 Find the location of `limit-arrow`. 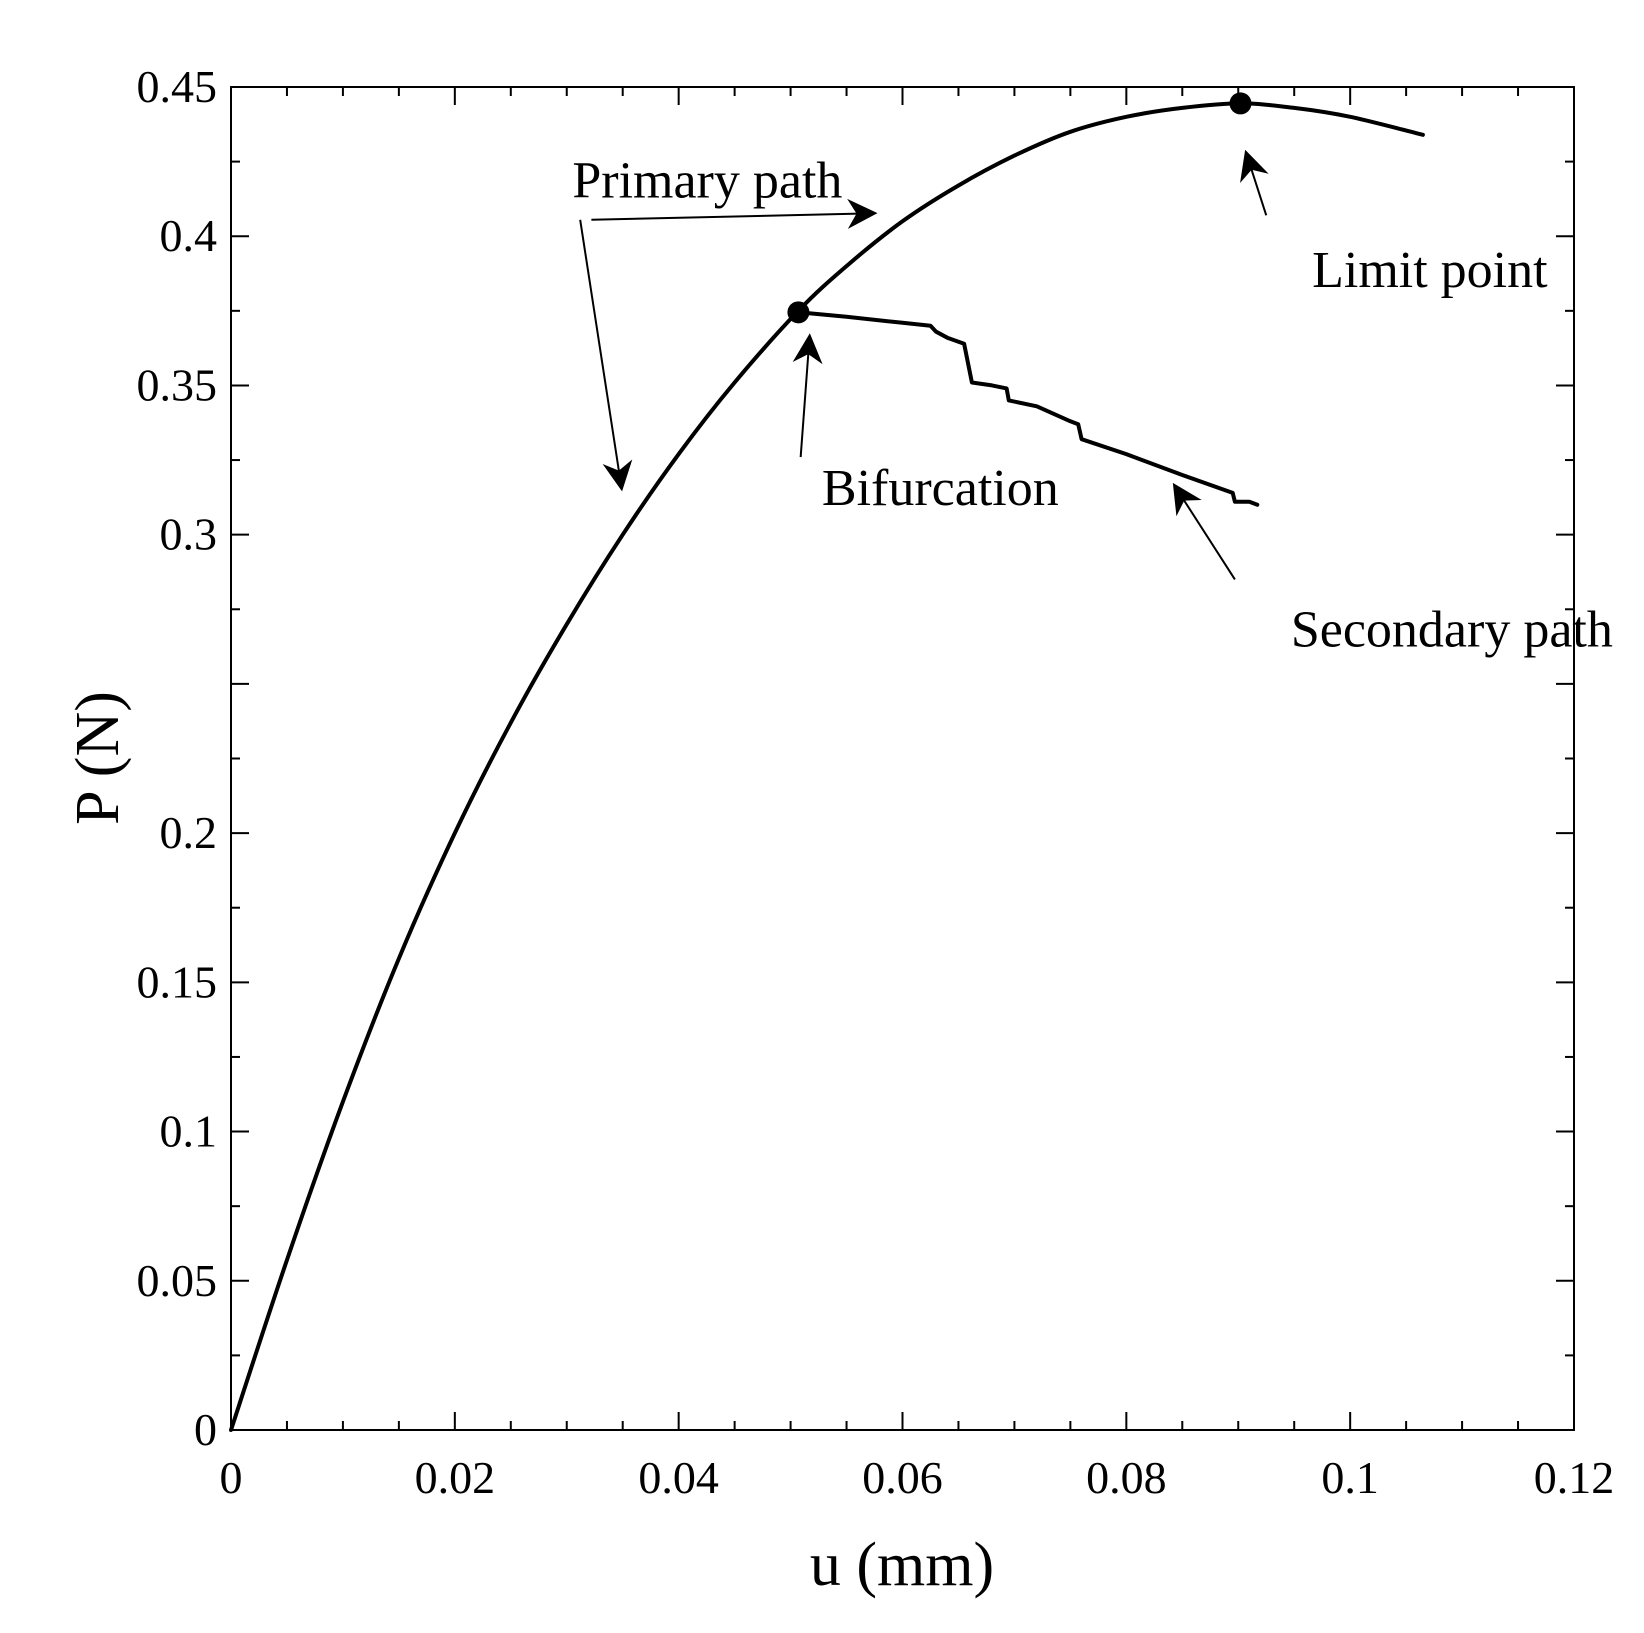

limit-arrow is located at coordinates (1254, 182).